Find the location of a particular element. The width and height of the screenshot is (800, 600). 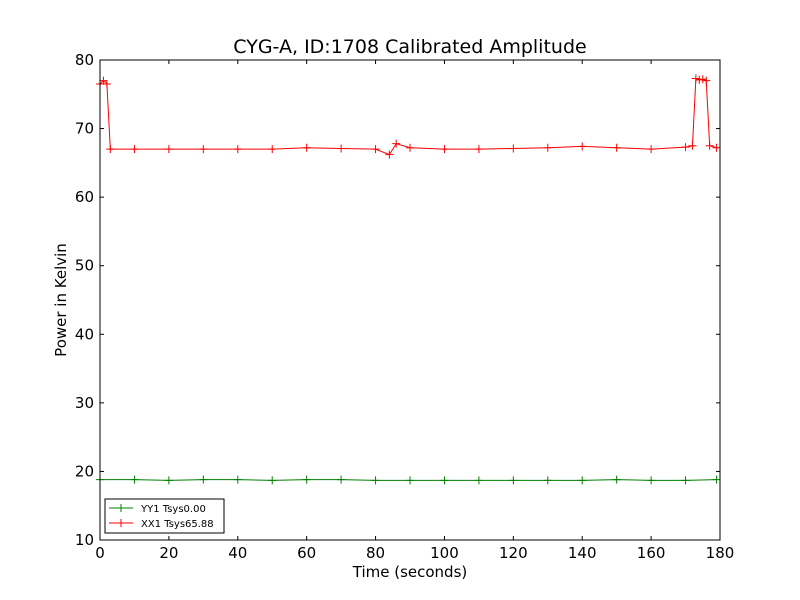

y-tick-label: 40 is located at coordinates (84, 334).